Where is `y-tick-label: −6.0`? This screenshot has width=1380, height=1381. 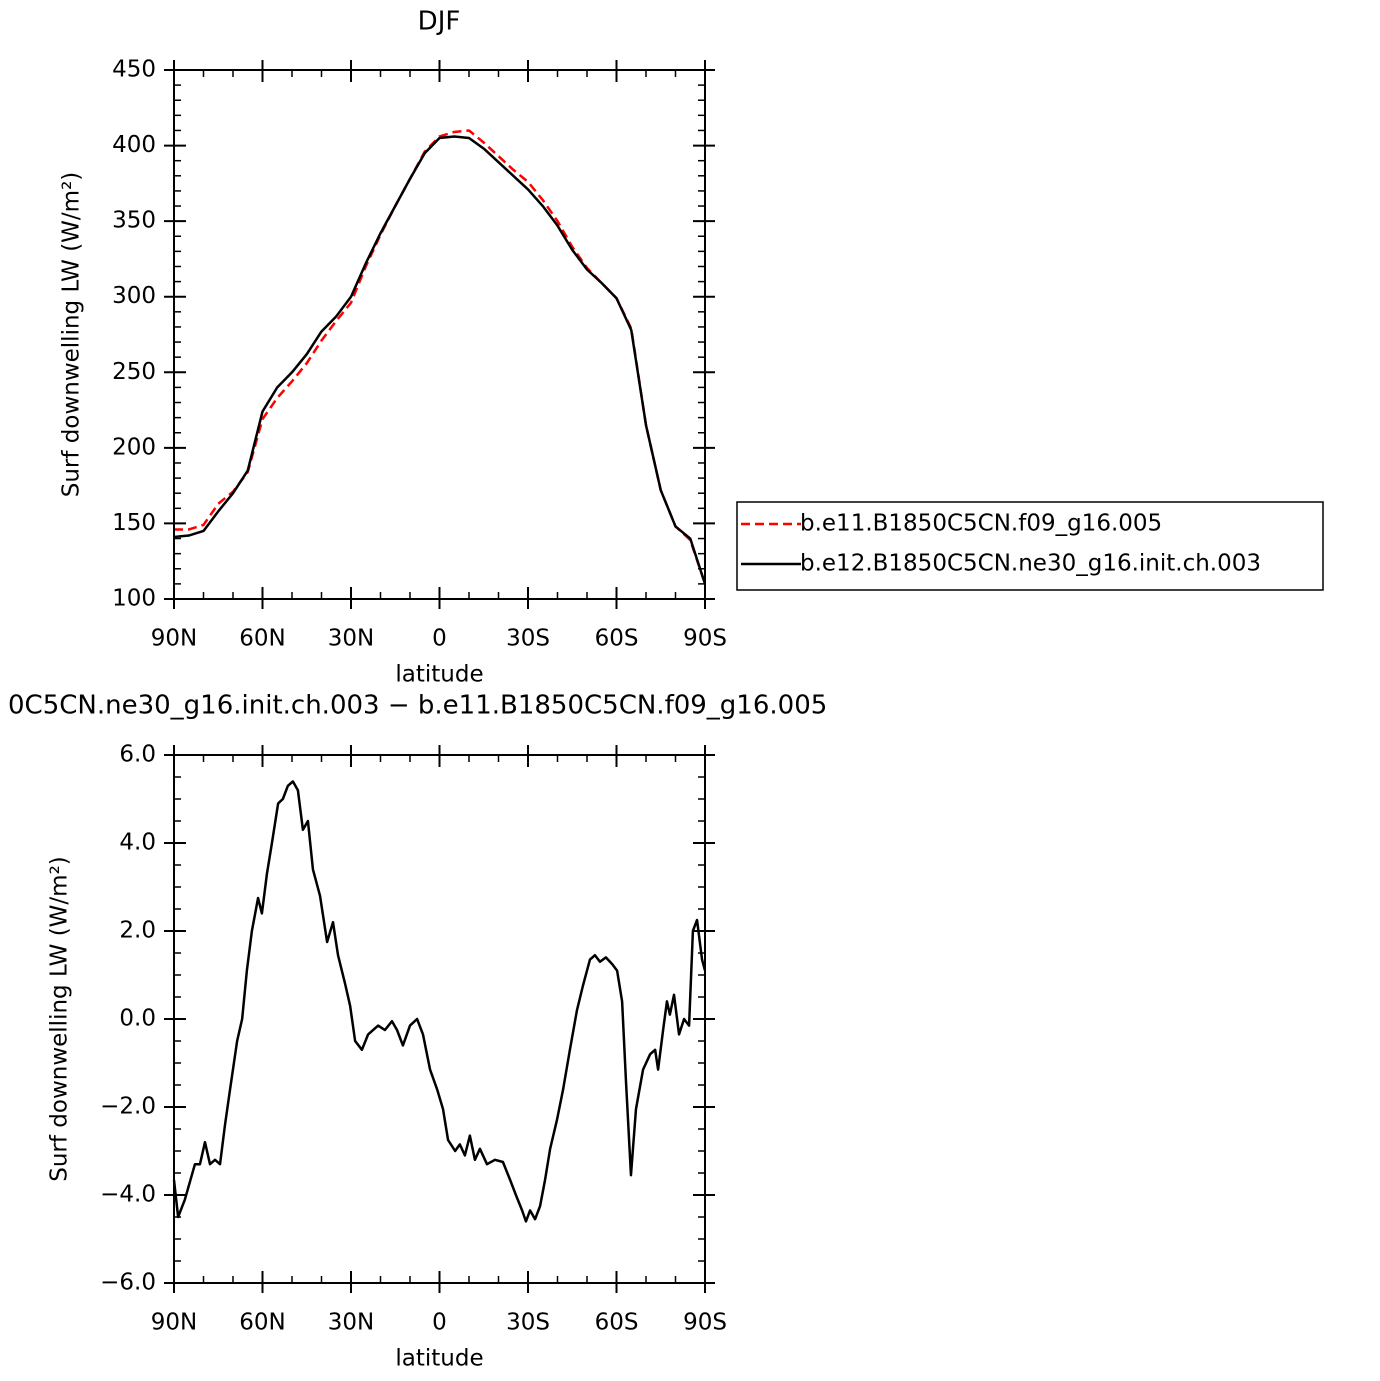 y-tick-label: −6.0 is located at coordinates (128, 1283).